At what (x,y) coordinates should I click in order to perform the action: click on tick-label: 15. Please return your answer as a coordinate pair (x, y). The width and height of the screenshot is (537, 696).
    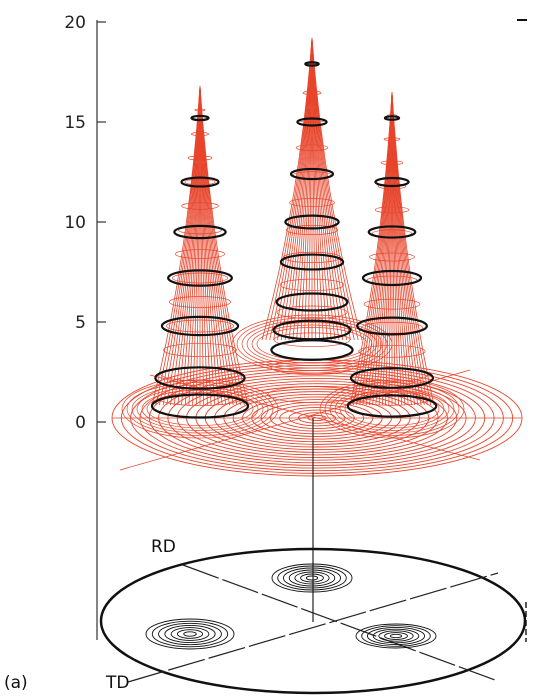
    Looking at the image, I should click on (75, 123).